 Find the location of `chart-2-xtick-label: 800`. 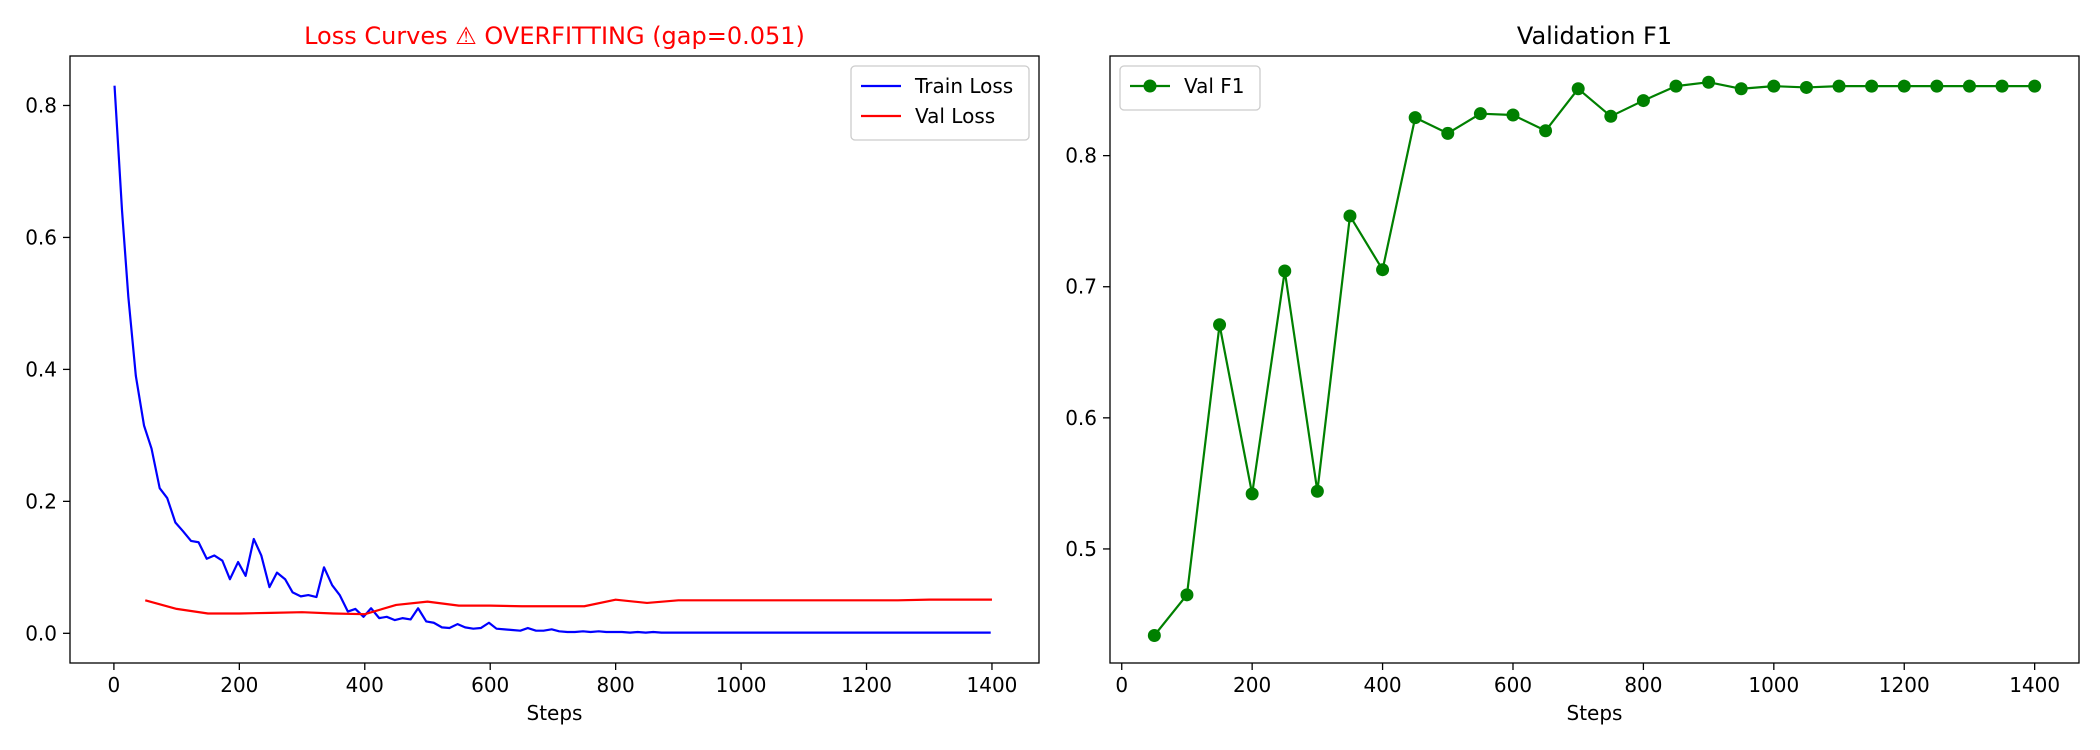

chart-2-xtick-label: 800 is located at coordinates (1643, 685).